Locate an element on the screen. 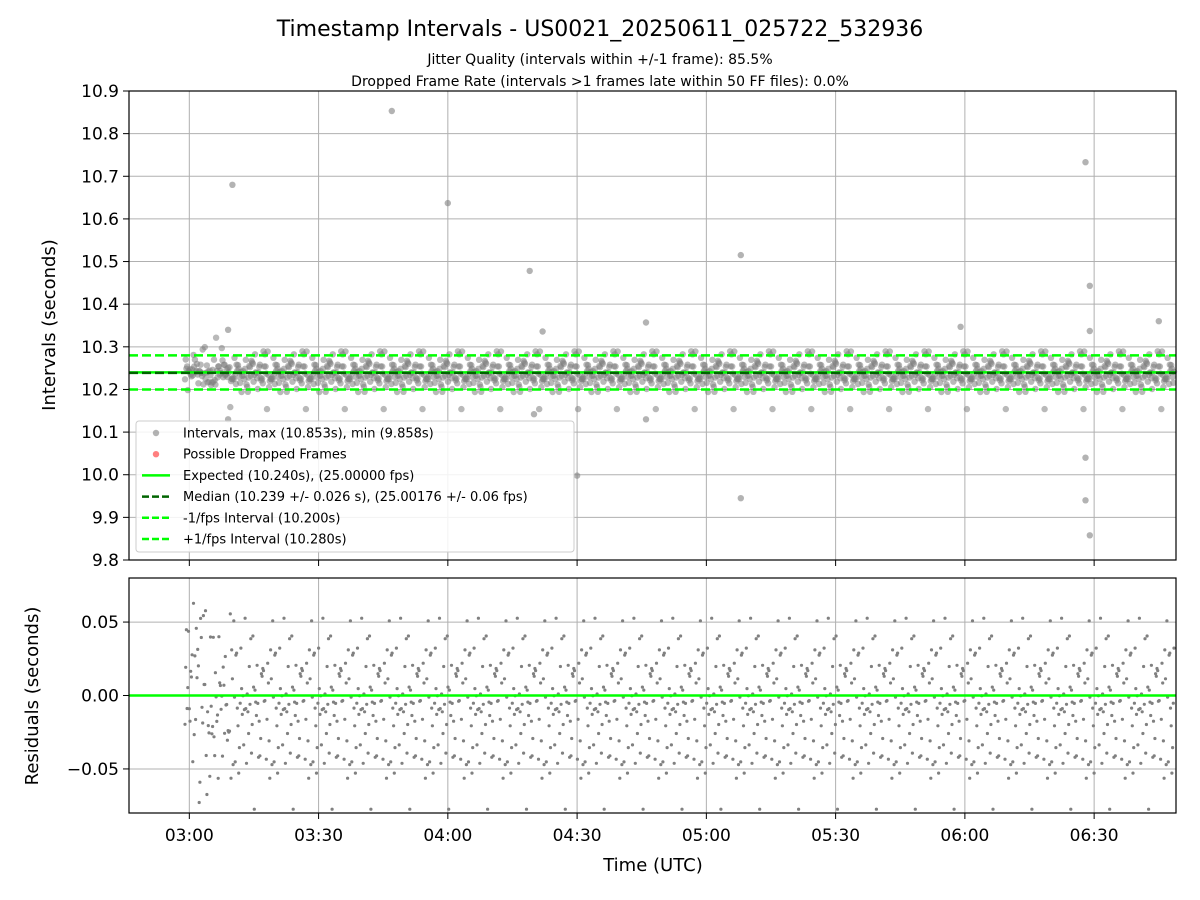  y-tick-label: 10.7 is located at coordinates (100, 177).